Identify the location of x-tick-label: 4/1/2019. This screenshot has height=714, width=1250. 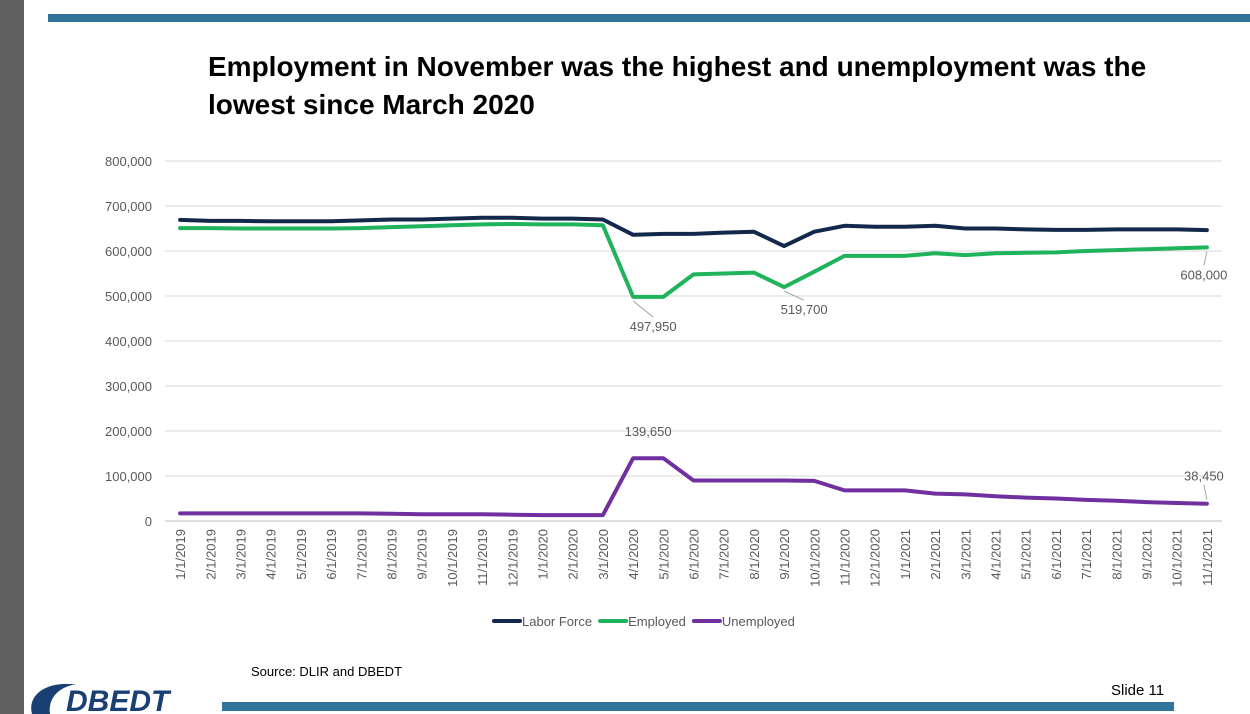
(271, 554).